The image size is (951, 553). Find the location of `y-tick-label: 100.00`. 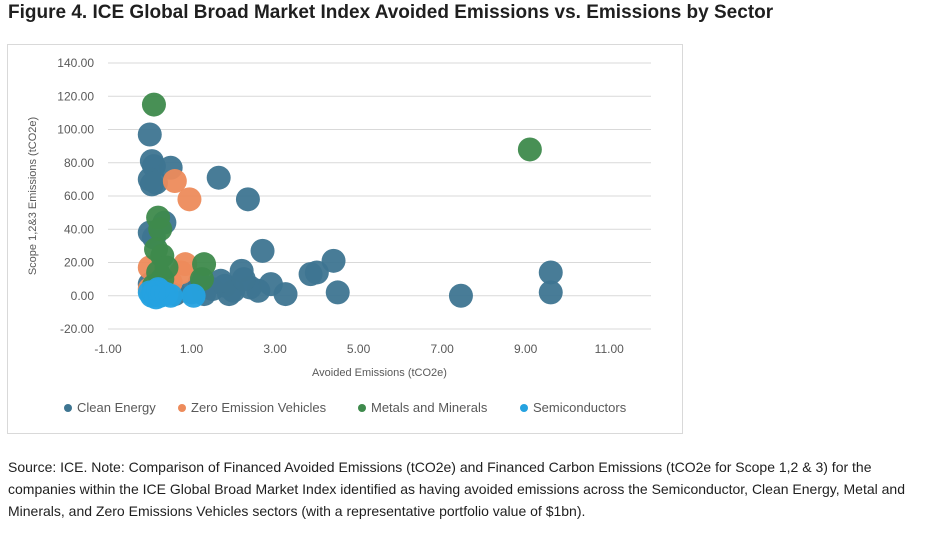

y-tick-label: 100.00 is located at coordinates (75, 130).